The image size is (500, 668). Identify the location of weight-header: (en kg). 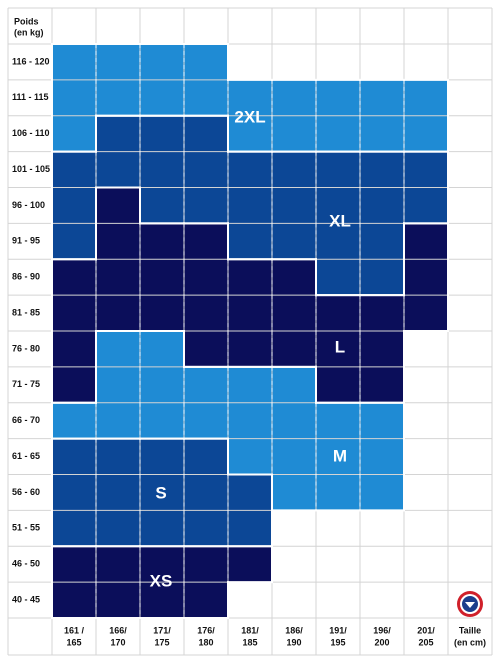
(29, 32).